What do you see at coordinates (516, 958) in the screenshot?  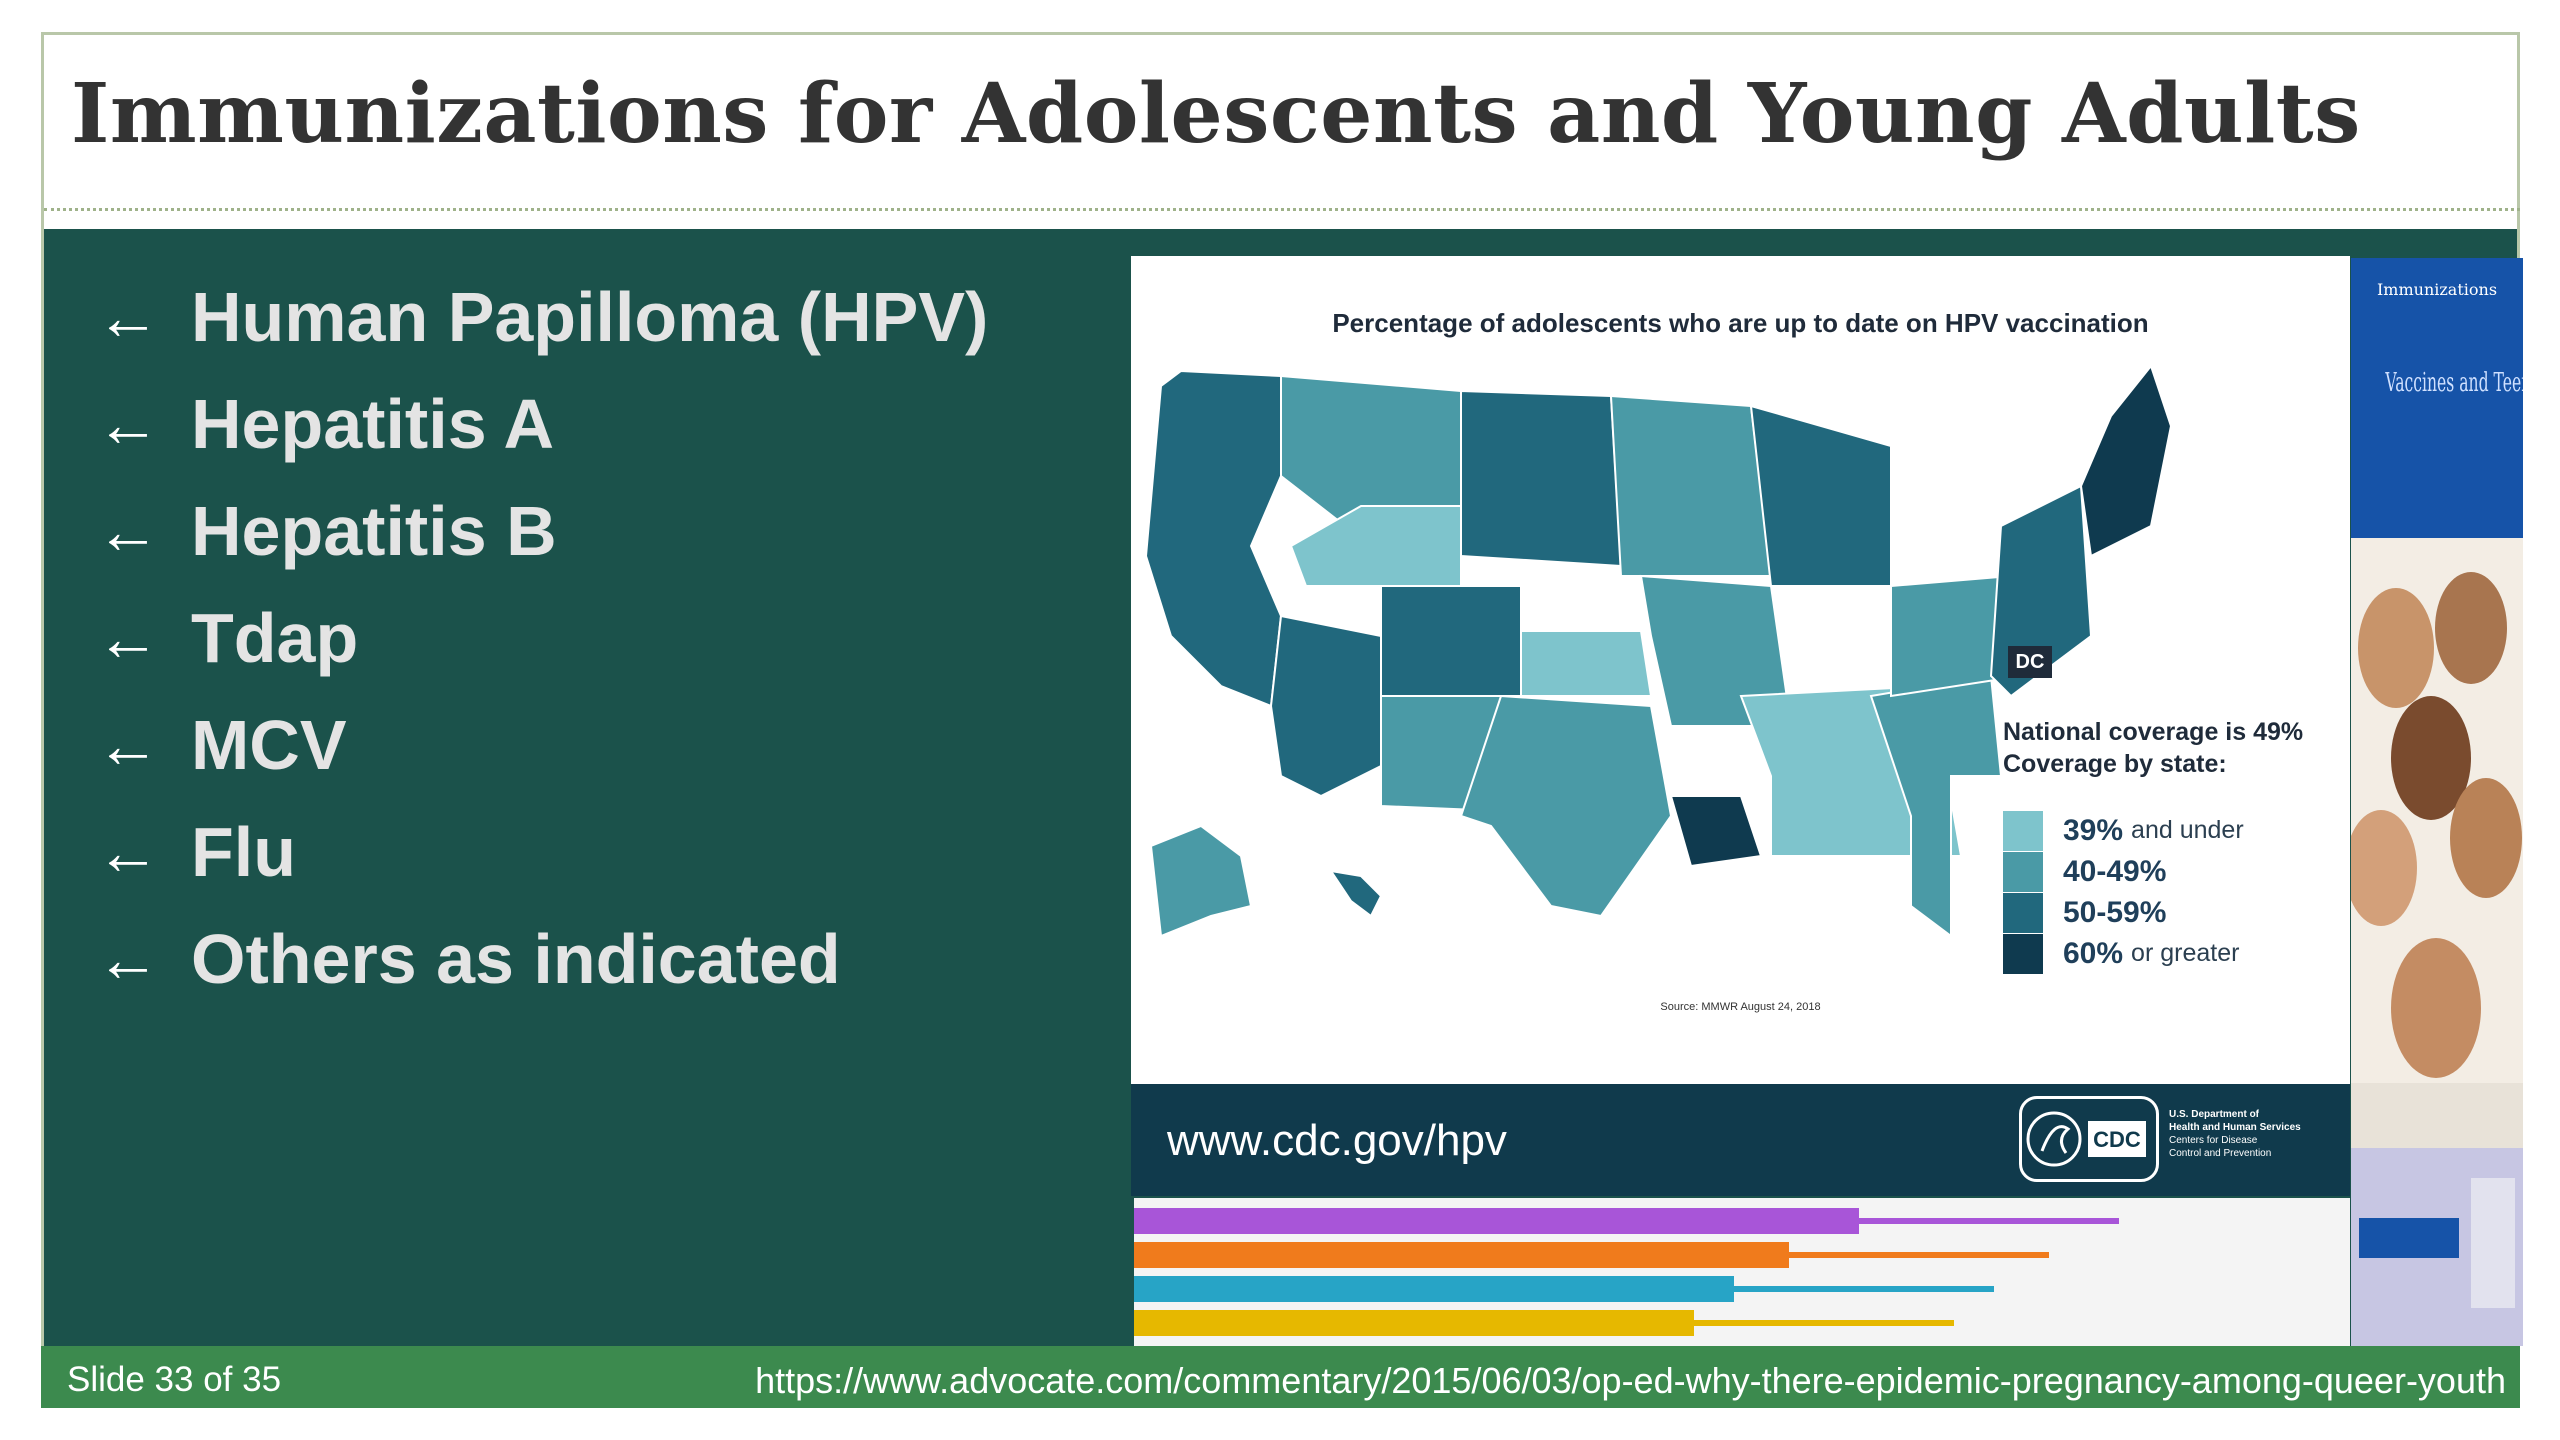 I see `bullet-text: Others as indicated` at bounding box center [516, 958].